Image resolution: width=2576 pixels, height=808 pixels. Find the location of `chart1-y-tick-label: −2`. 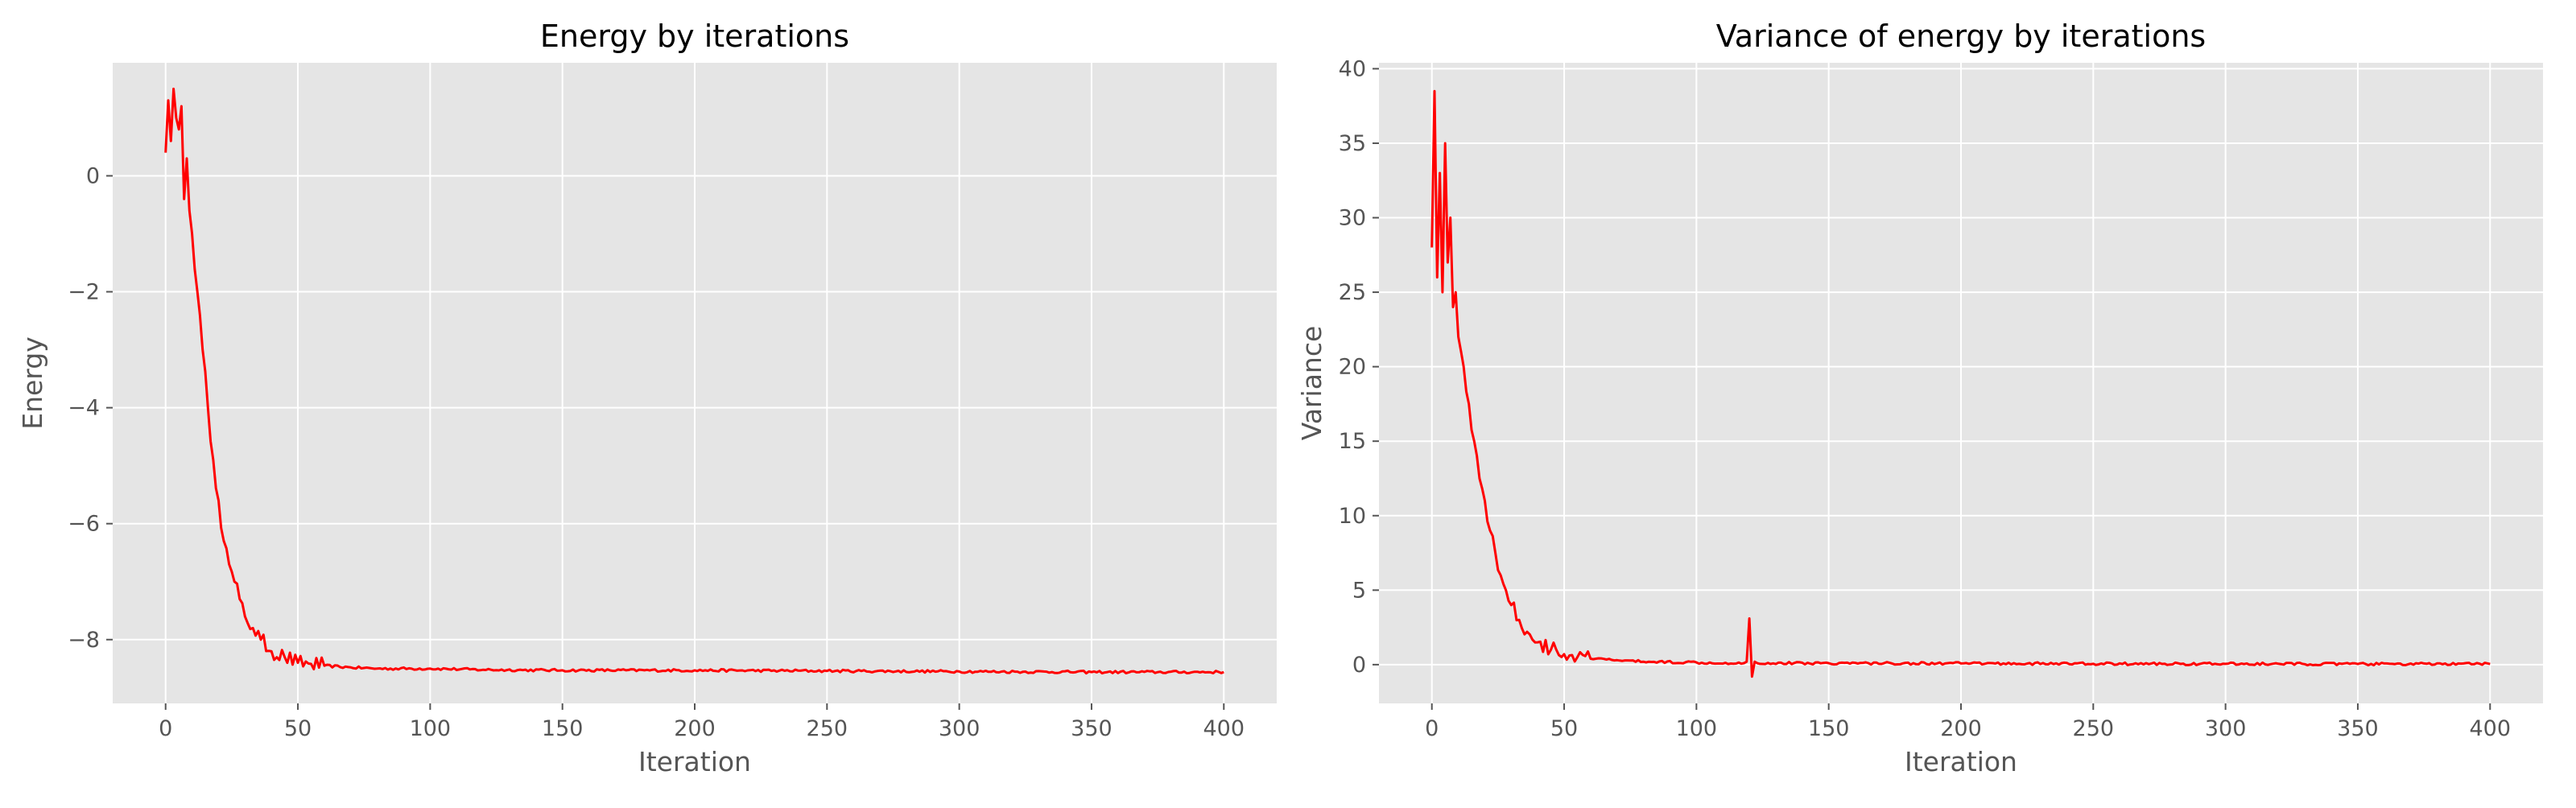

chart1-y-tick-label: −2 is located at coordinates (84, 292).